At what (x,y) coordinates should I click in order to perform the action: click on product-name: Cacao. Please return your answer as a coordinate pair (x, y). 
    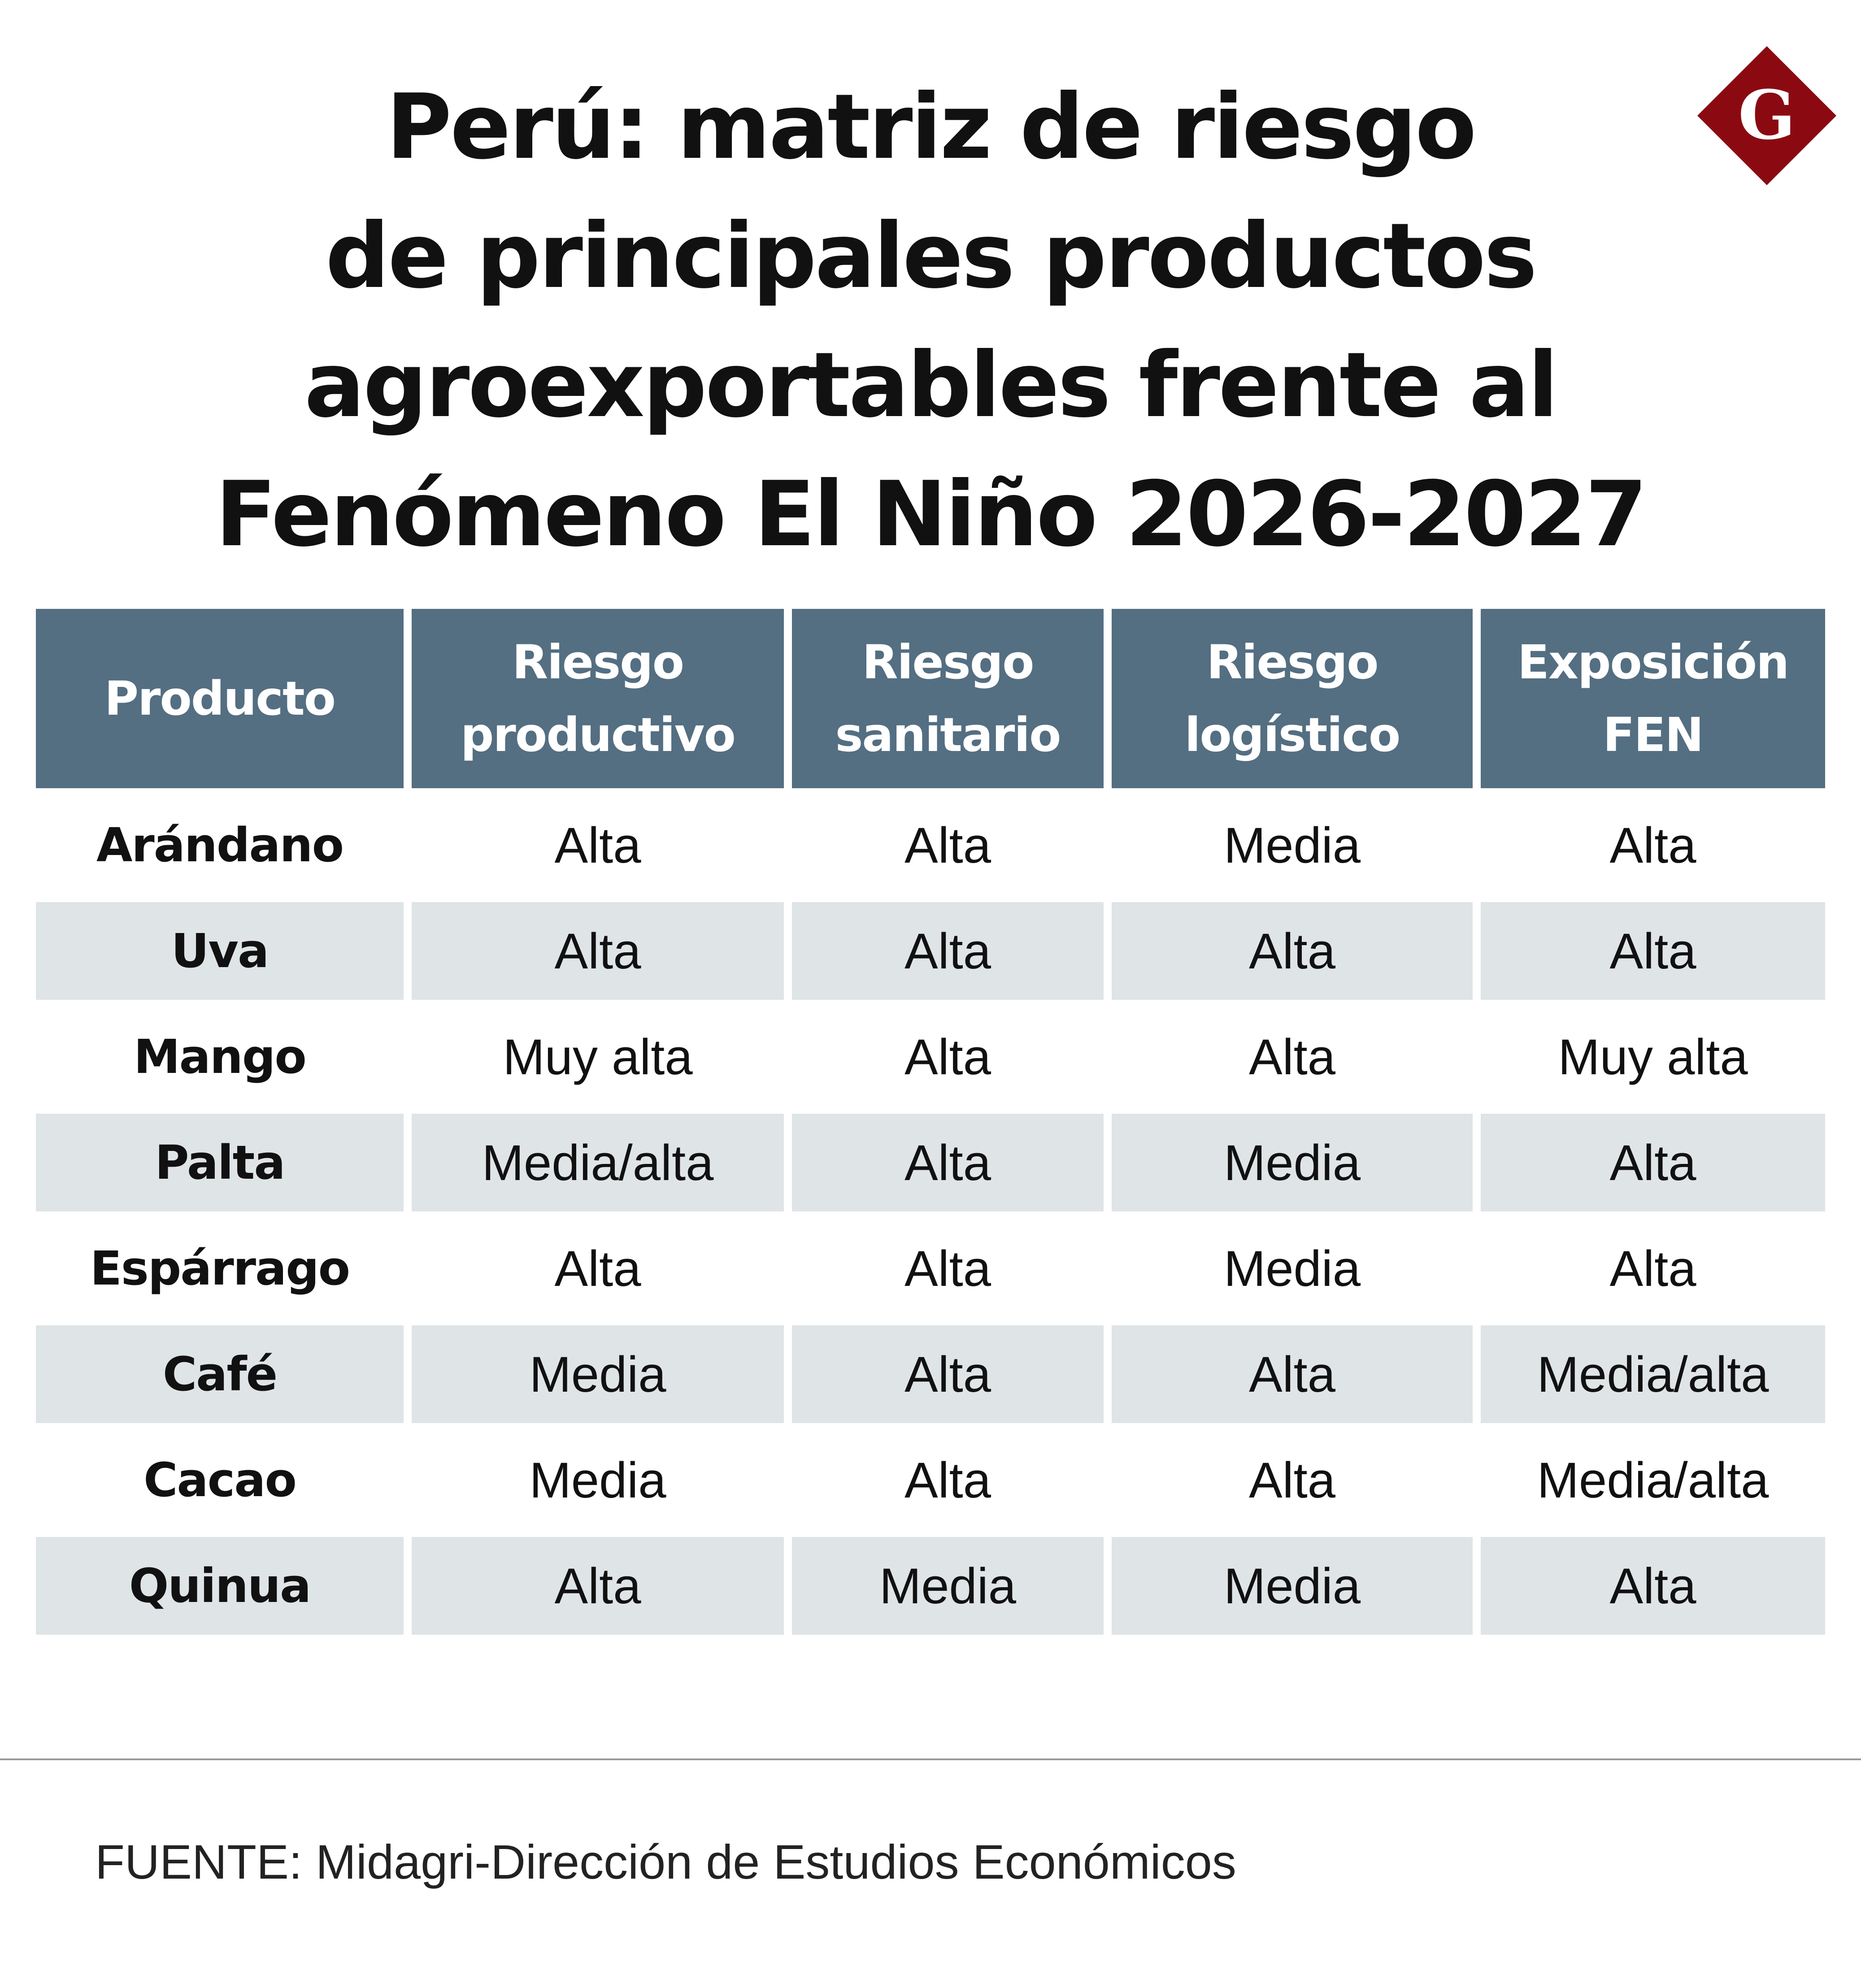
    Looking at the image, I should click on (220, 1480).